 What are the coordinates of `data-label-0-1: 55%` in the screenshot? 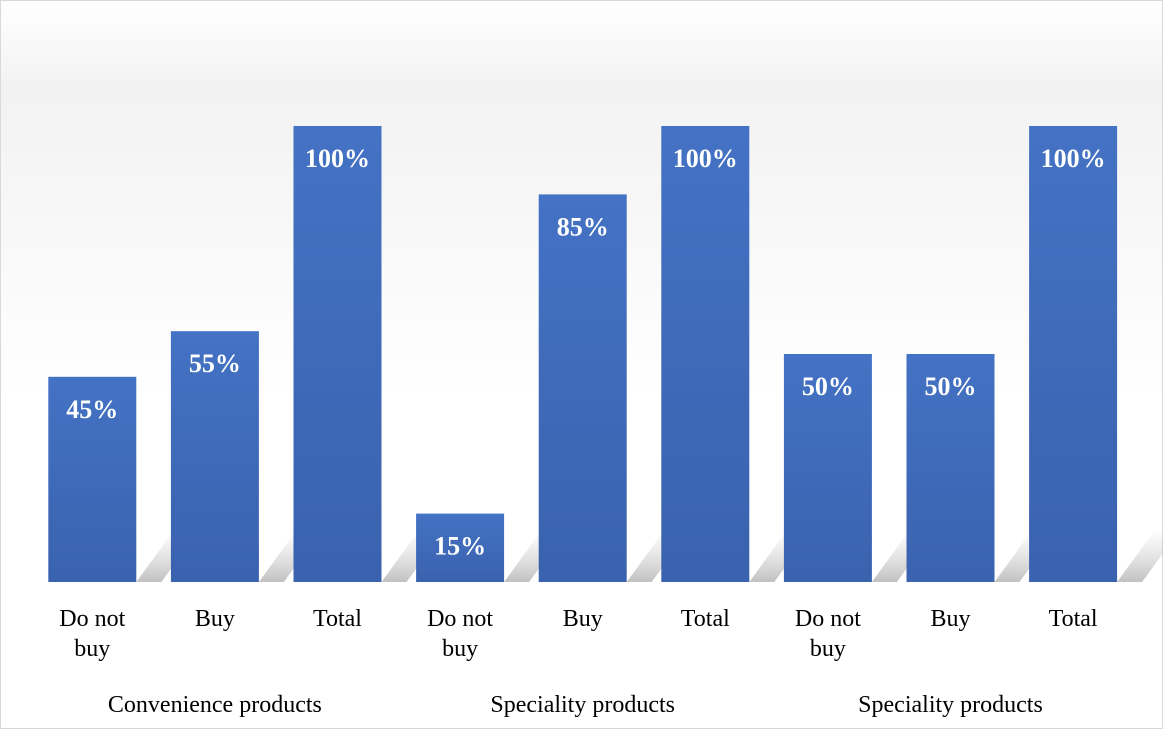 It's located at (215, 363).